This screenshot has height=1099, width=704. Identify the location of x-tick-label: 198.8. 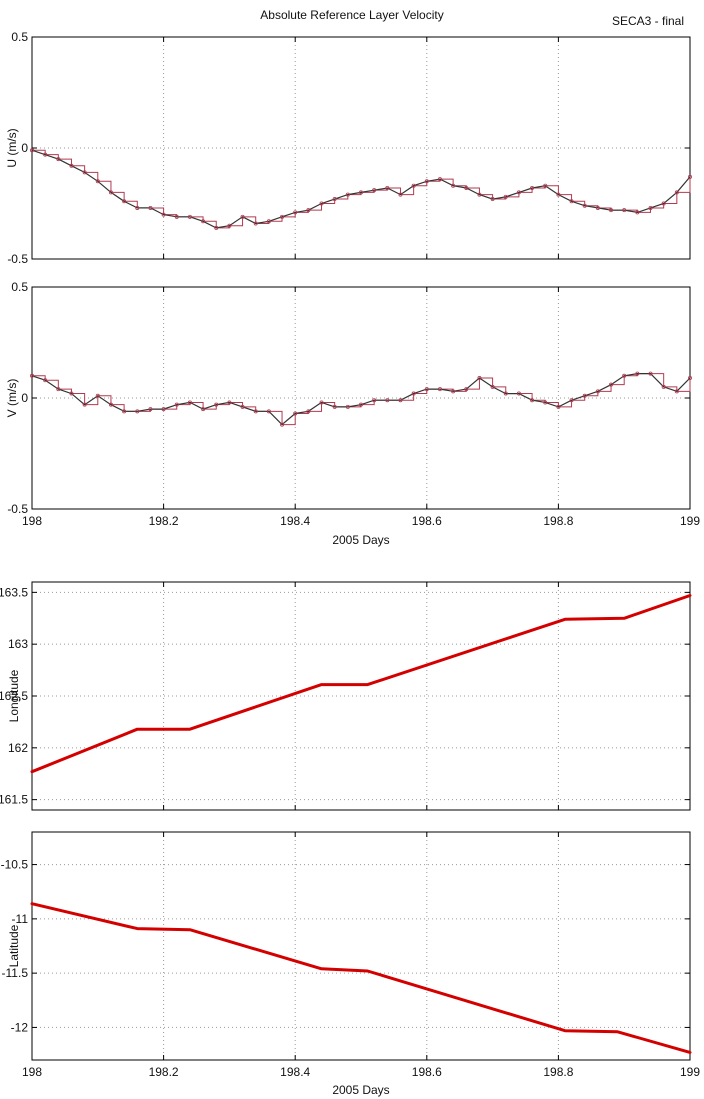
(558, 1072).